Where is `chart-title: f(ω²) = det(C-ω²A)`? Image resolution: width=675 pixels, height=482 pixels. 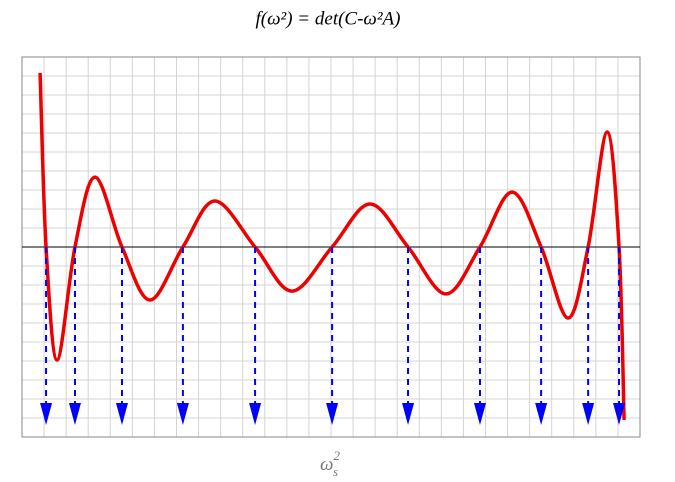
chart-title: f(ω²) = det(C-ω²A) is located at coordinates (328, 18).